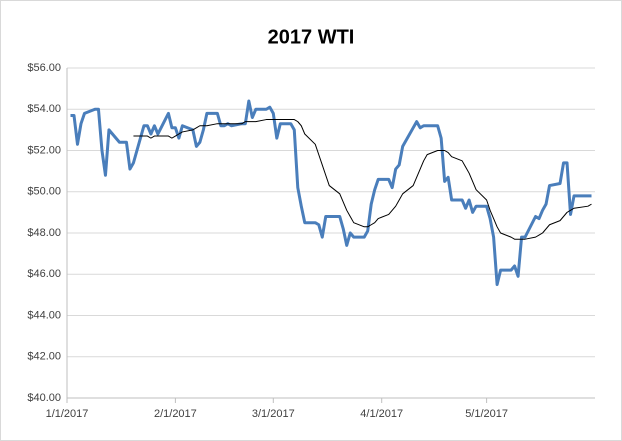 The width and height of the screenshot is (622, 441). I want to click on y-tick-label: $44.00, so click(44, 315).